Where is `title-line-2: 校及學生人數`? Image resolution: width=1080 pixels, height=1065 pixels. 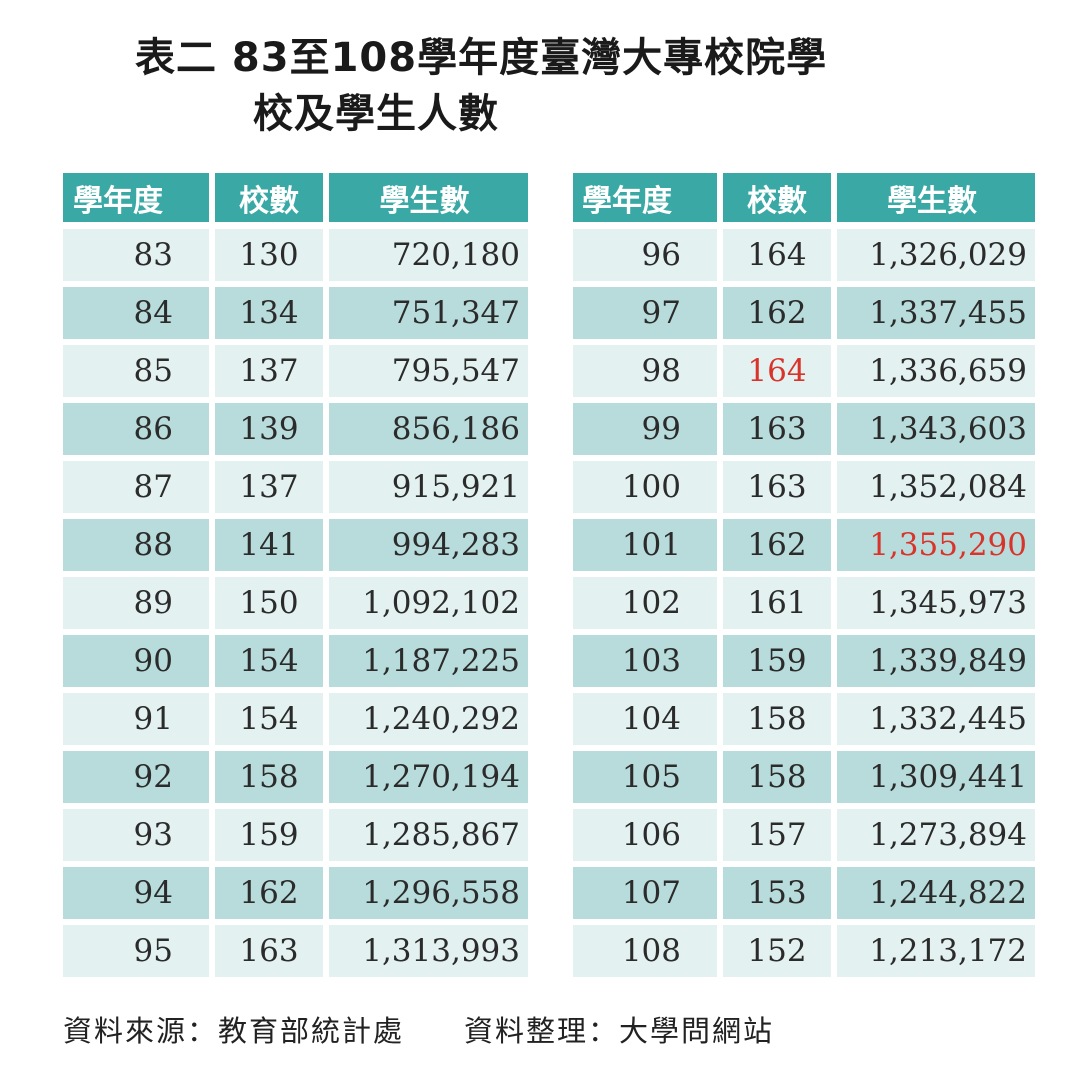 title-line-2: 校及學生人數 is located at coordinates (376, 114).